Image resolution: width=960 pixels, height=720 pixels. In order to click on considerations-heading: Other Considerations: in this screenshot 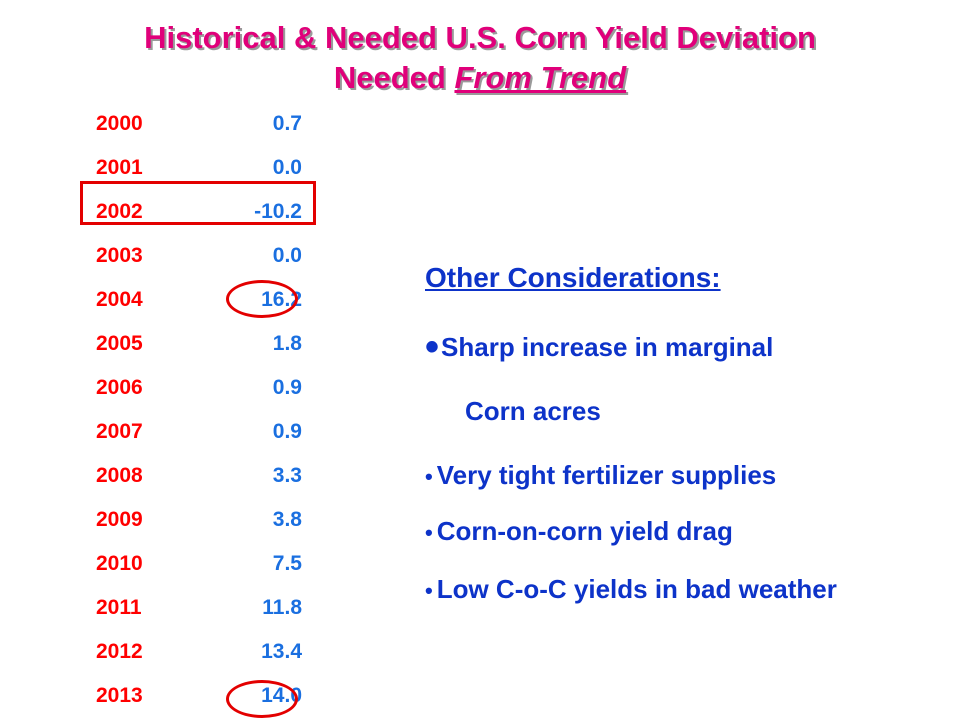, I will do `click(573, 277)`.